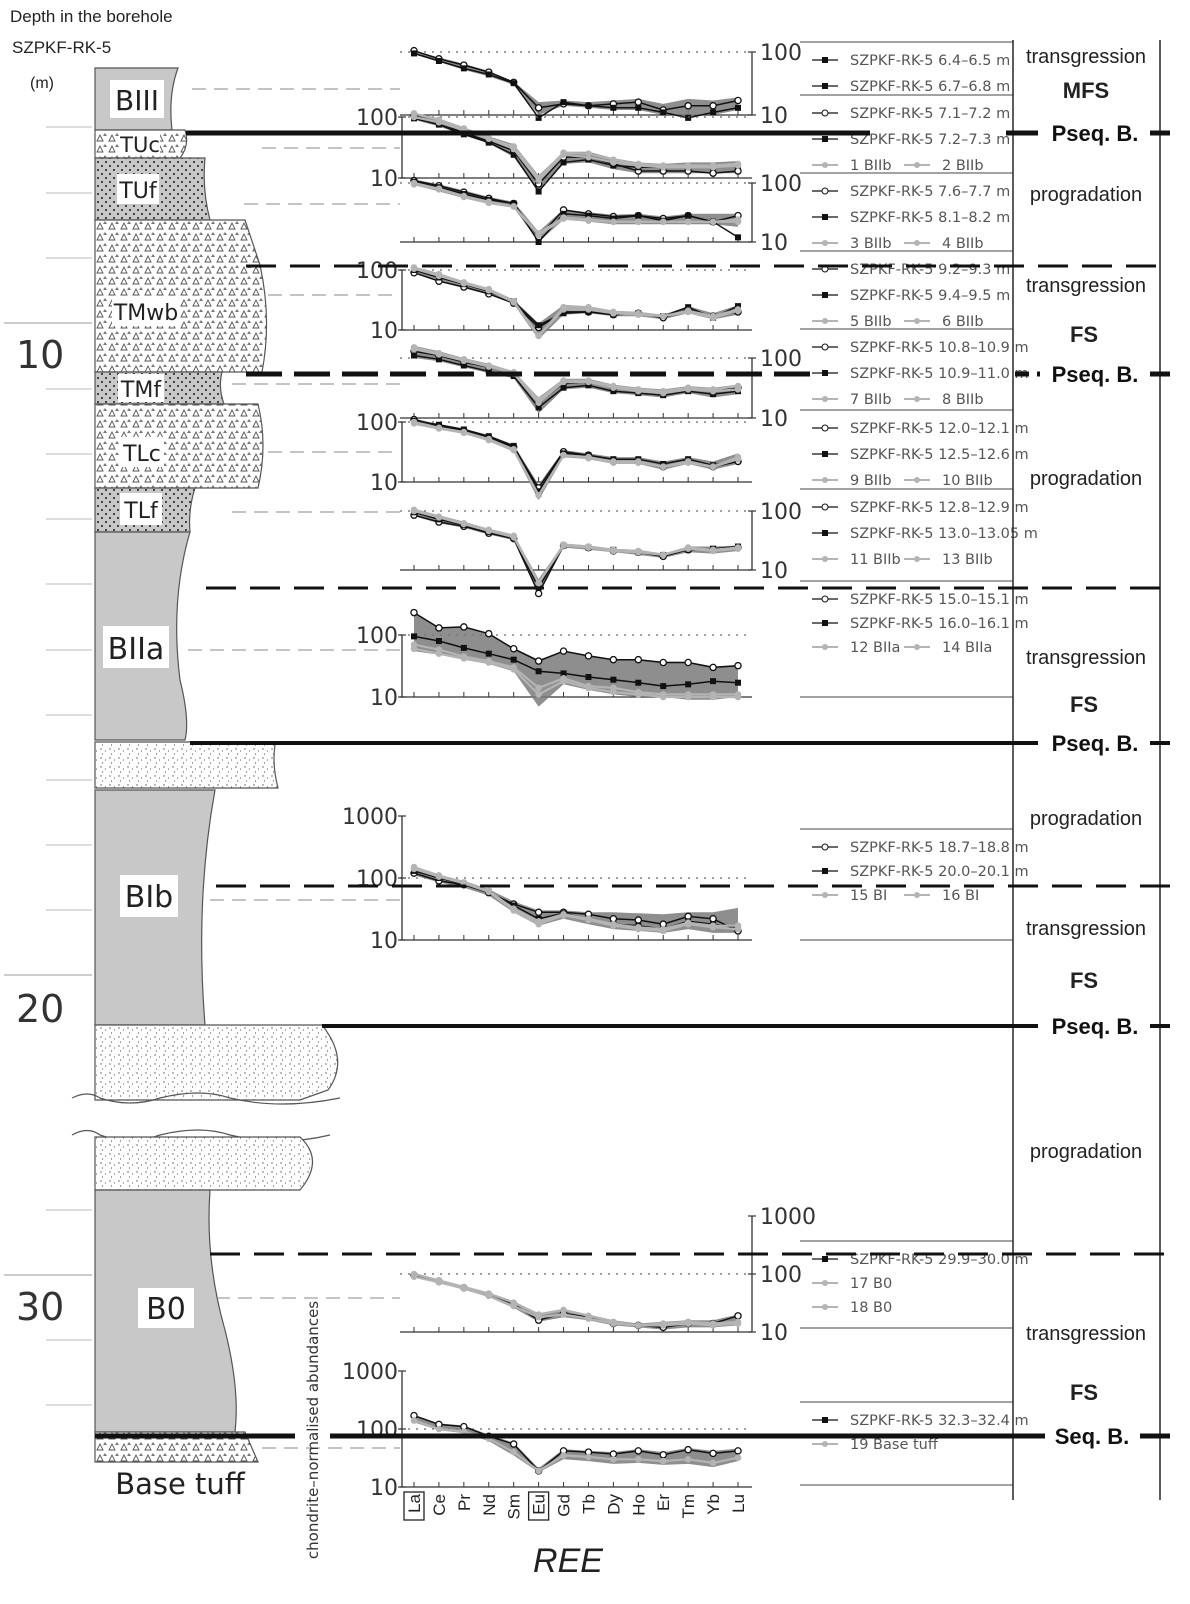  What do you see at coordinates (138, 191) in the screenshot?
I see `unit-label-TUf: TUf` at bounding box center [138, 191].